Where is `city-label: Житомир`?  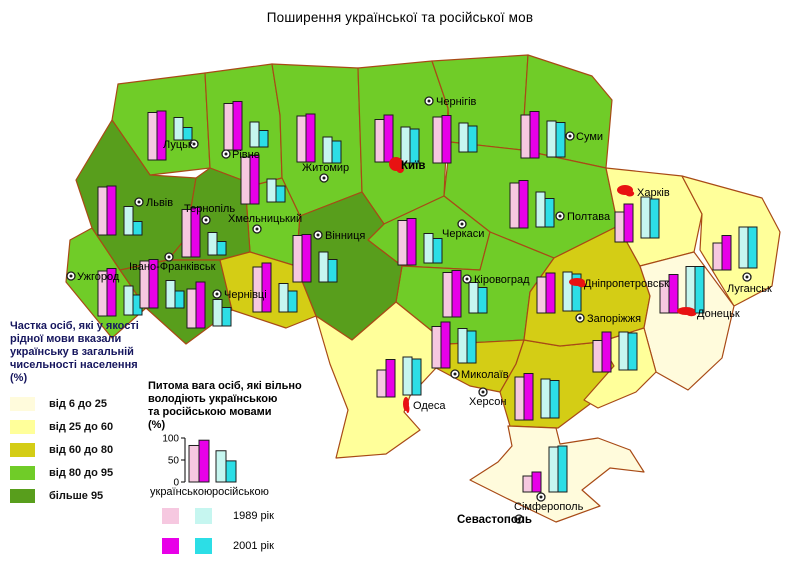 city-label: Житомир is located at coordinates (325, 168).